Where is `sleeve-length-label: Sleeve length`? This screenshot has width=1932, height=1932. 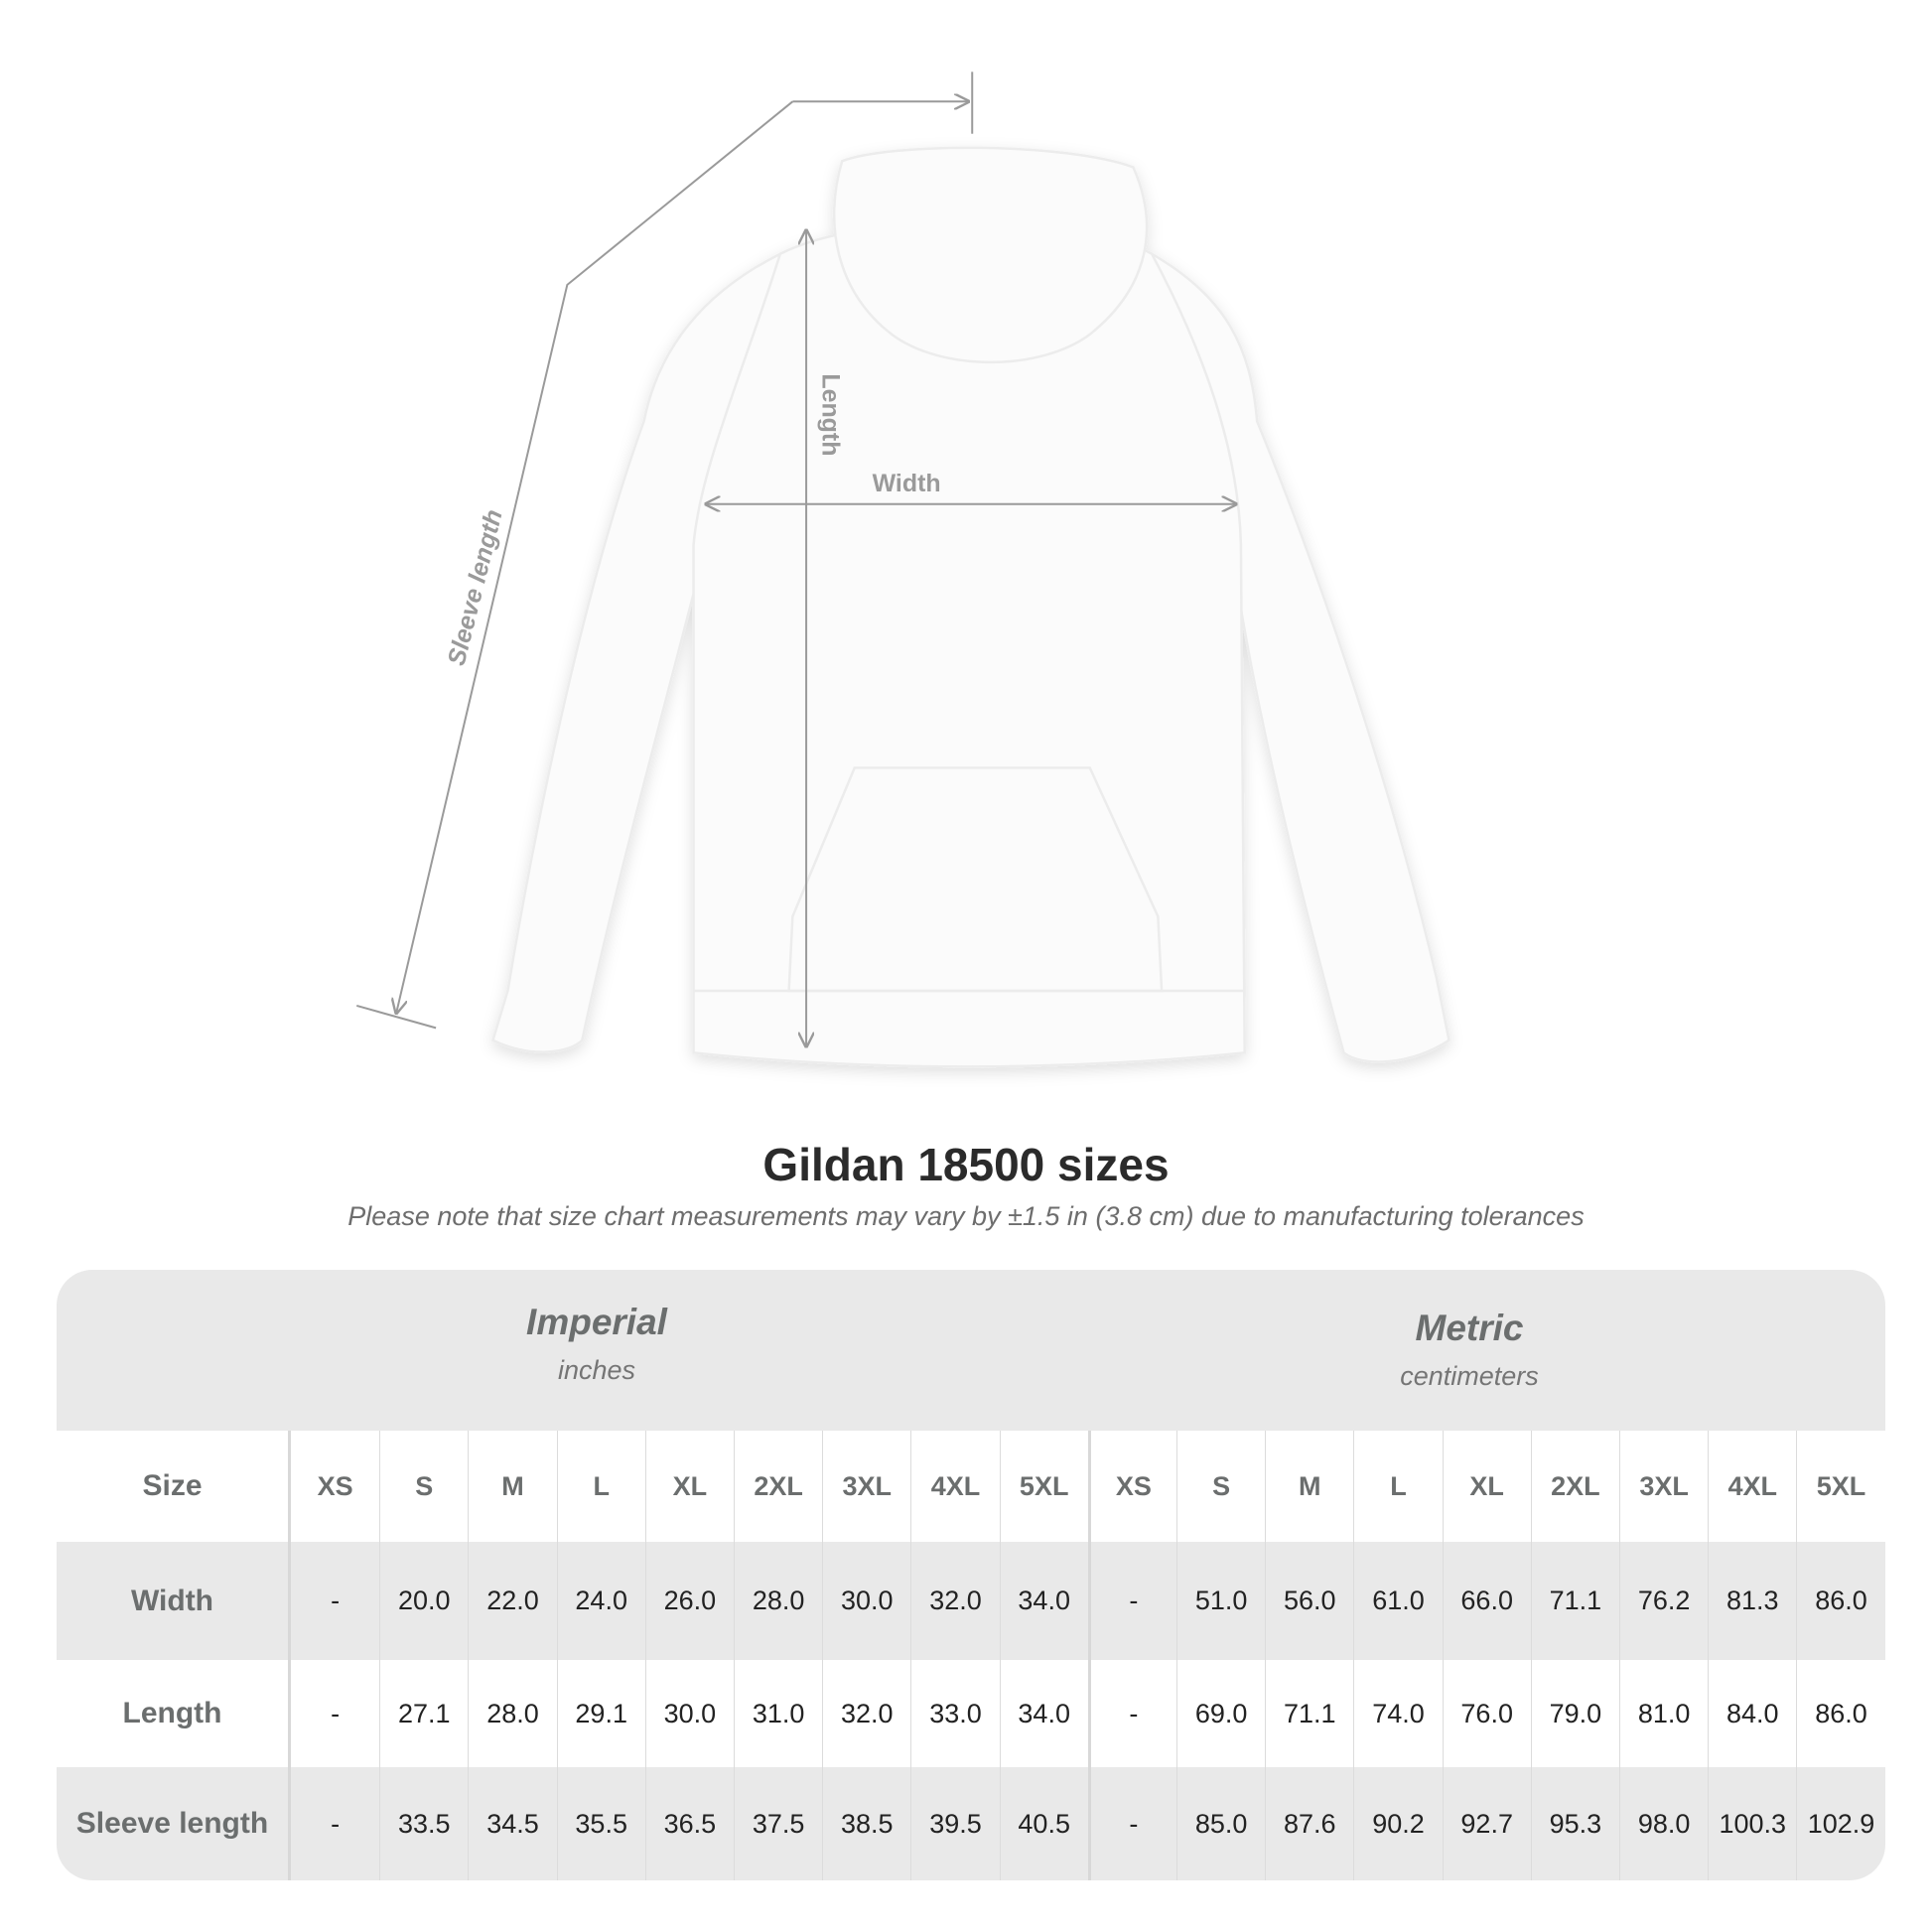 sleeve-length-label: Sleeve length is located at coordinates (476, 587).